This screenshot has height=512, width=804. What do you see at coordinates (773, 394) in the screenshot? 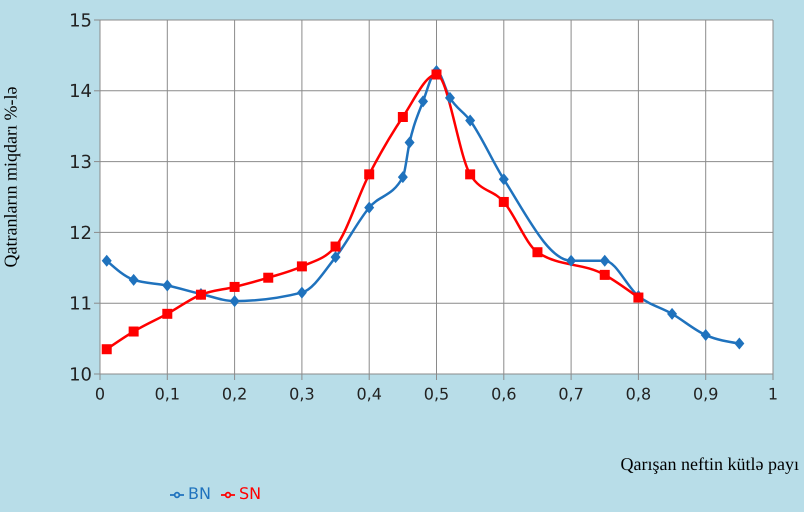
I see `x-tick-label: 1` at bounding box center [773, 394].